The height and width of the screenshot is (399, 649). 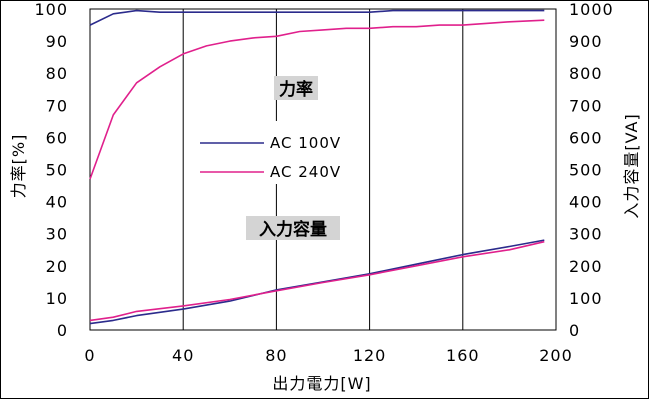 What do you see at coordinates (586, 298) in the screenshot?
I see `y-right-tick-label: 100` at bounding box center [586, 298].